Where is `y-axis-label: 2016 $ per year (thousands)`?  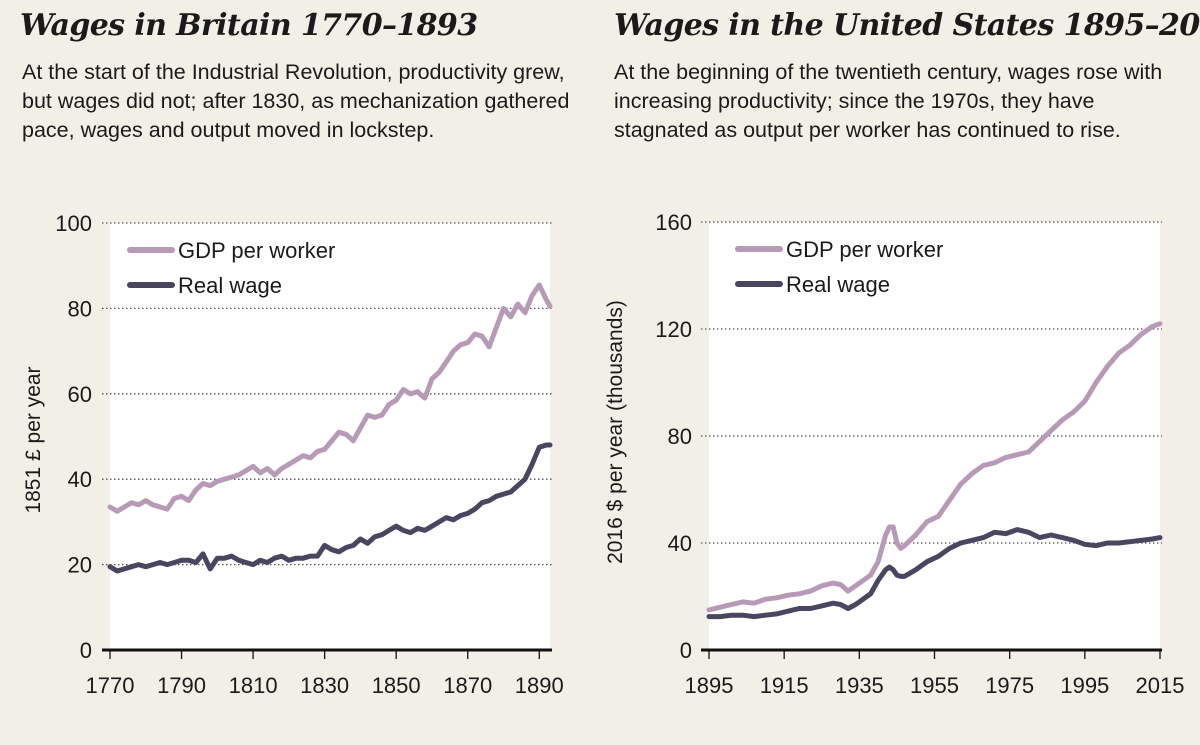 y-axis-label: 2016 $ per year (thousands) is located at coordinates (615, 432).